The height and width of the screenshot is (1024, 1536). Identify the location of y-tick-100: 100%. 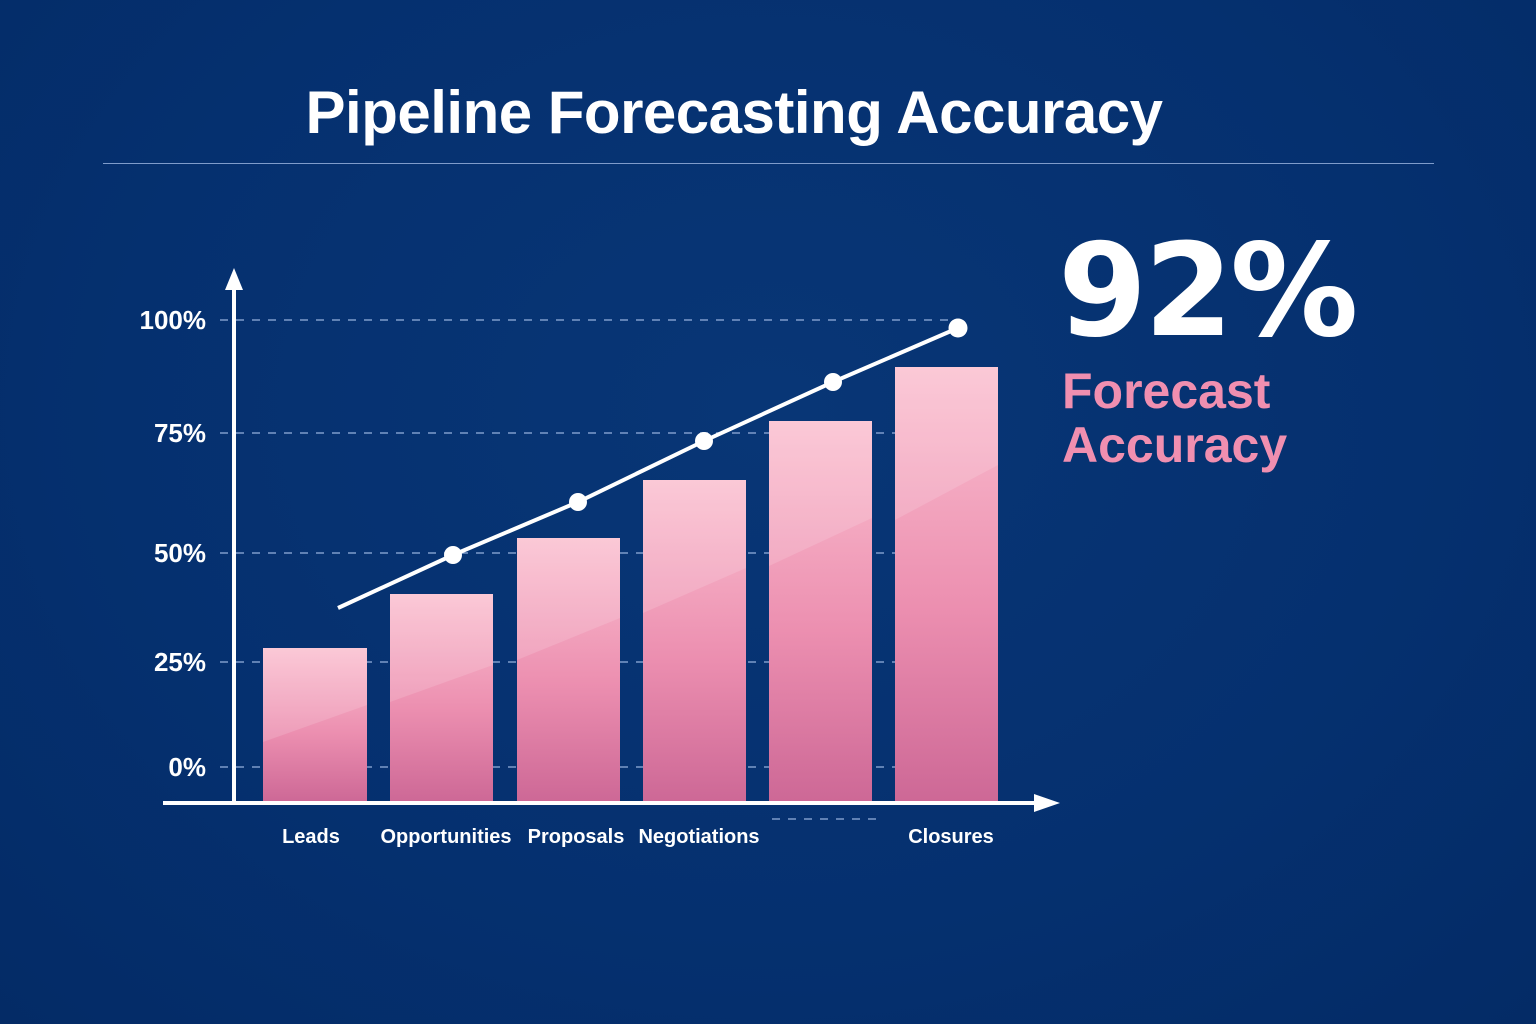
(173, 320).